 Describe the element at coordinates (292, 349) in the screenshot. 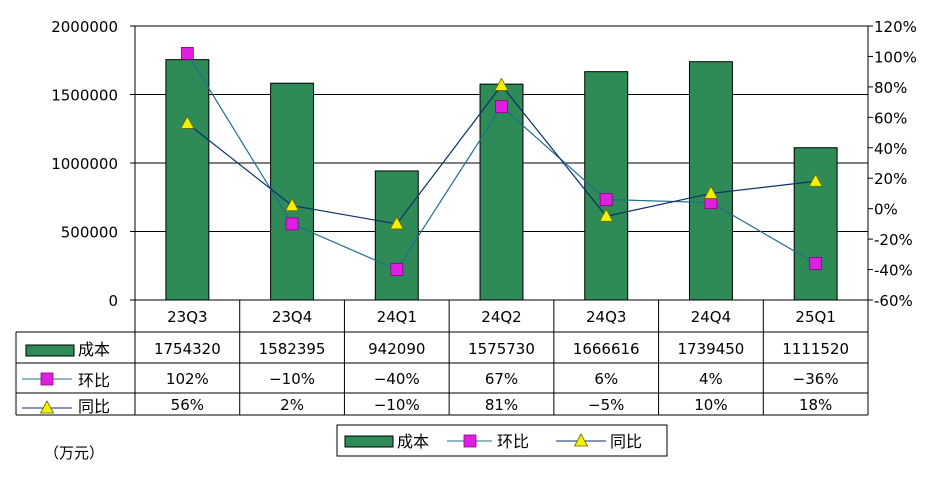

I see `cell-value: 1582395` at that location.